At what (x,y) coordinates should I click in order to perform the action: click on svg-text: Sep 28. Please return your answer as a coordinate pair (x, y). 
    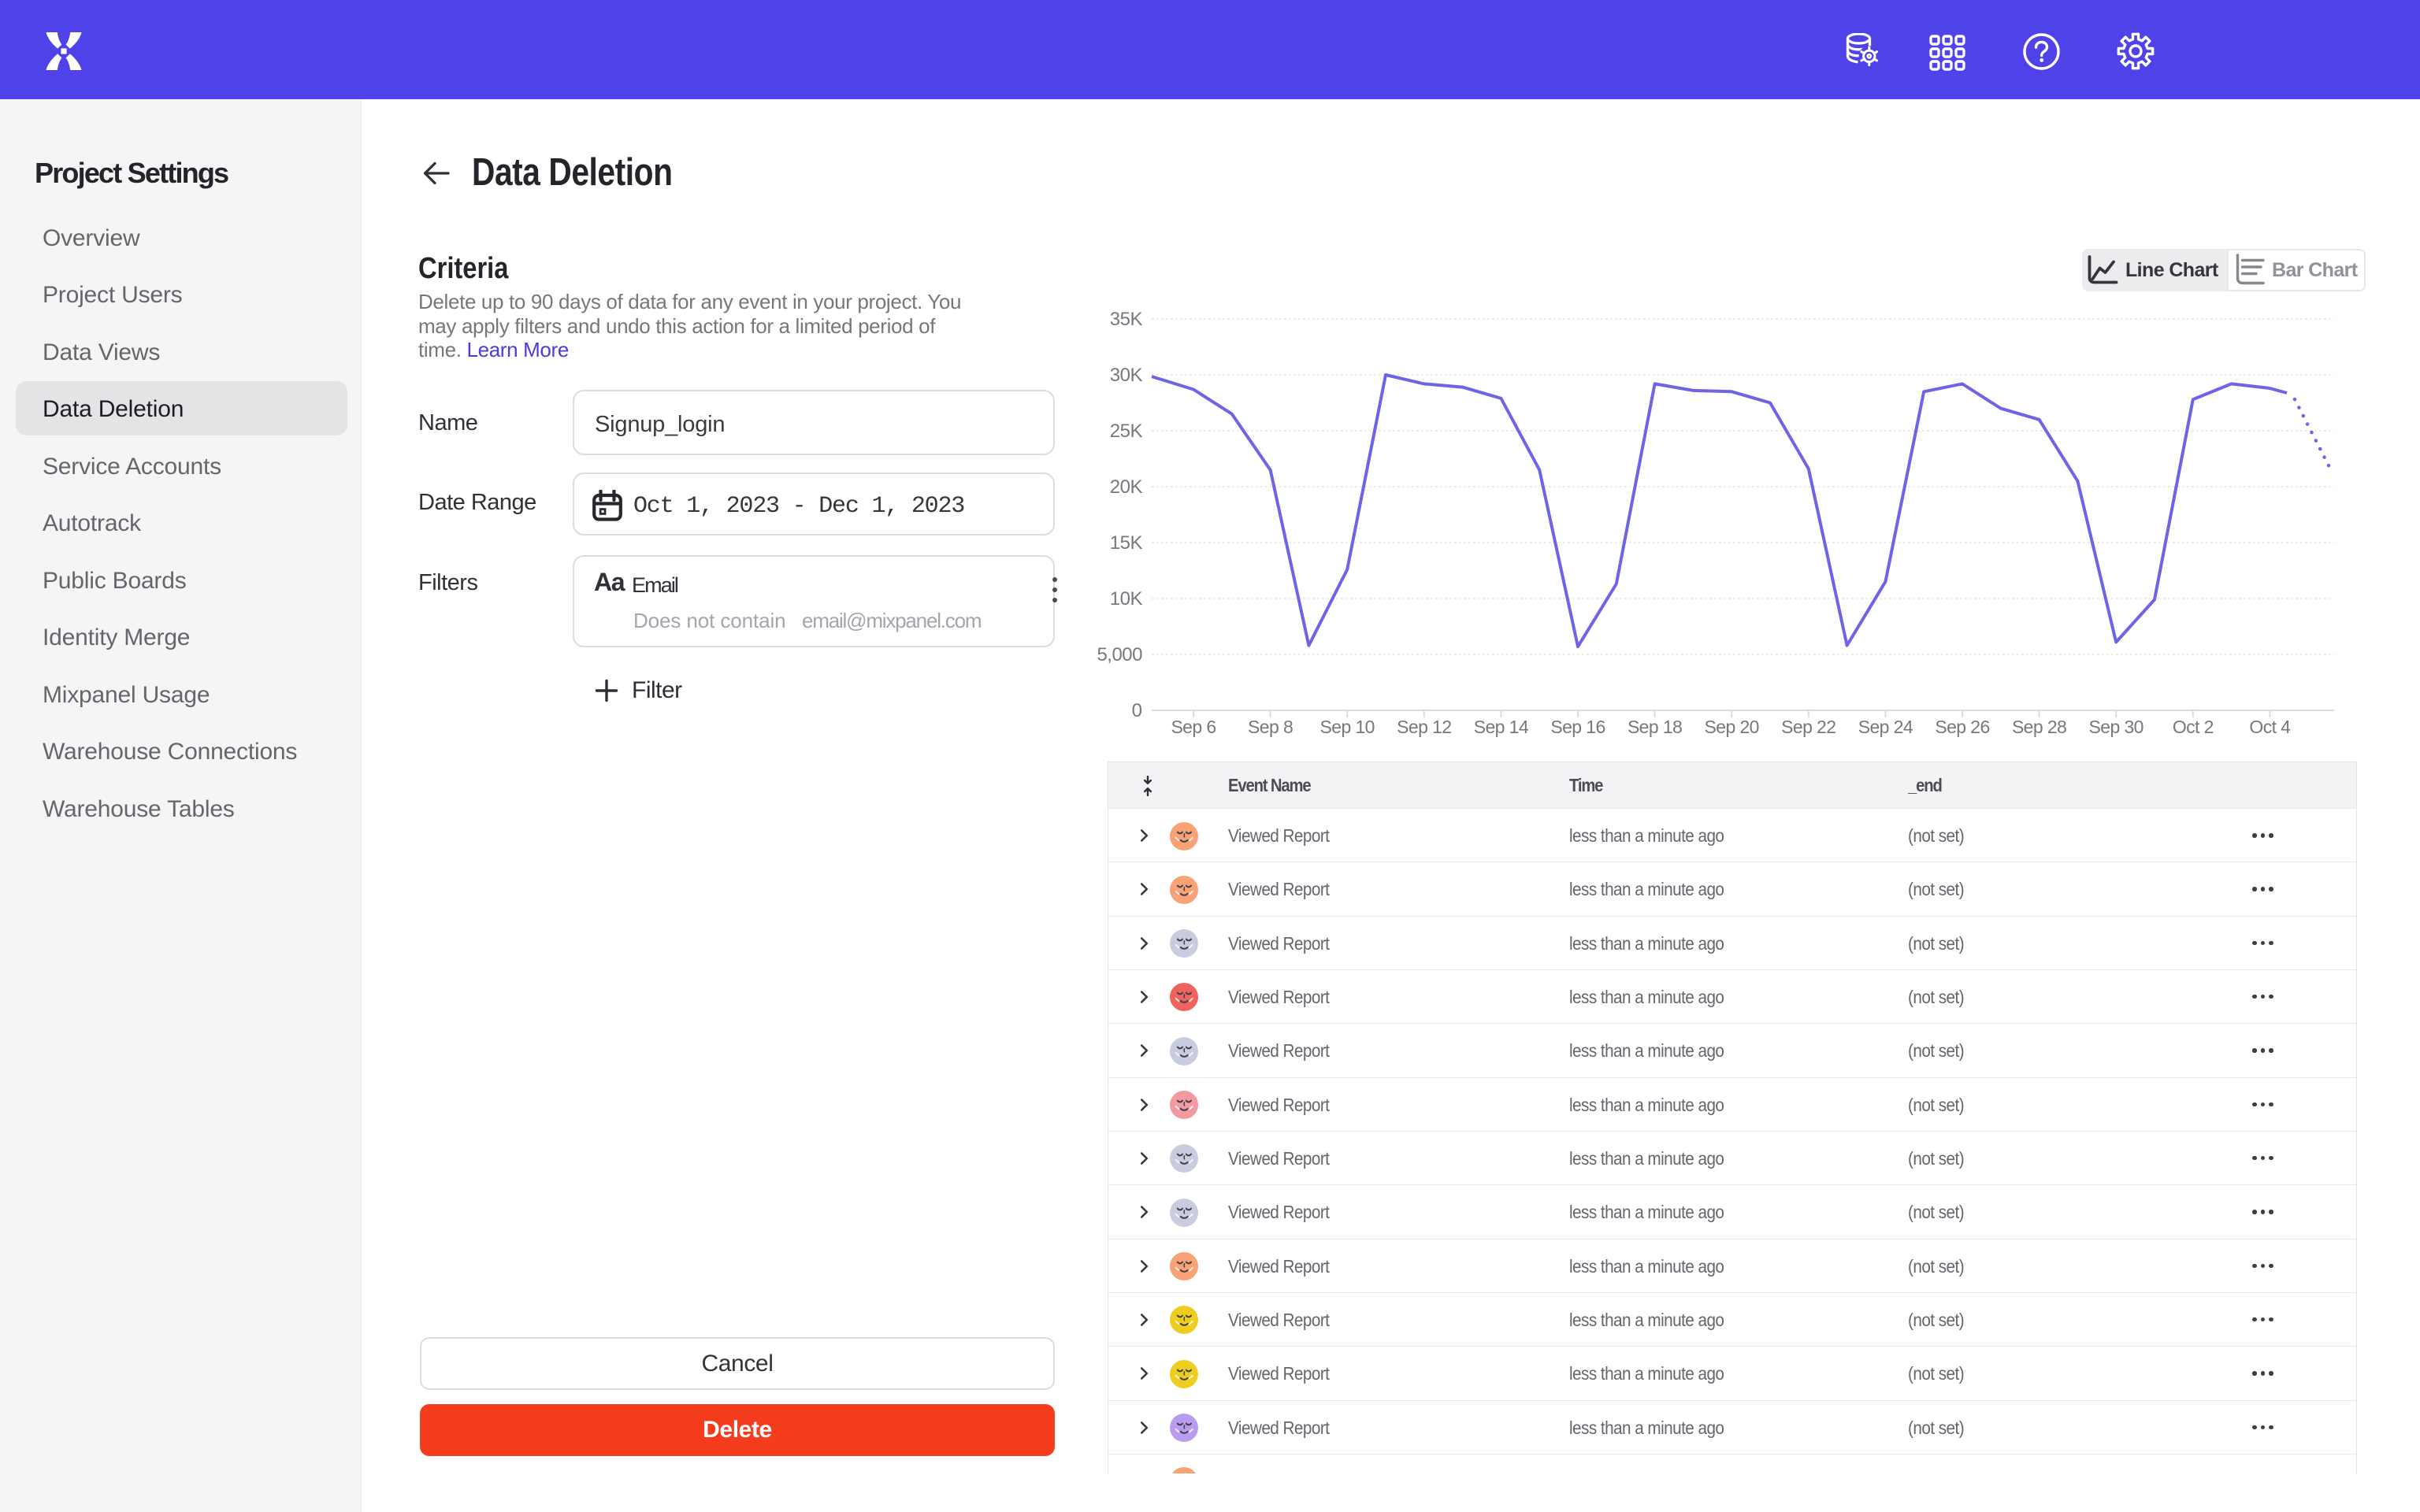
    Looking at the image, I should click on (2039, 727).